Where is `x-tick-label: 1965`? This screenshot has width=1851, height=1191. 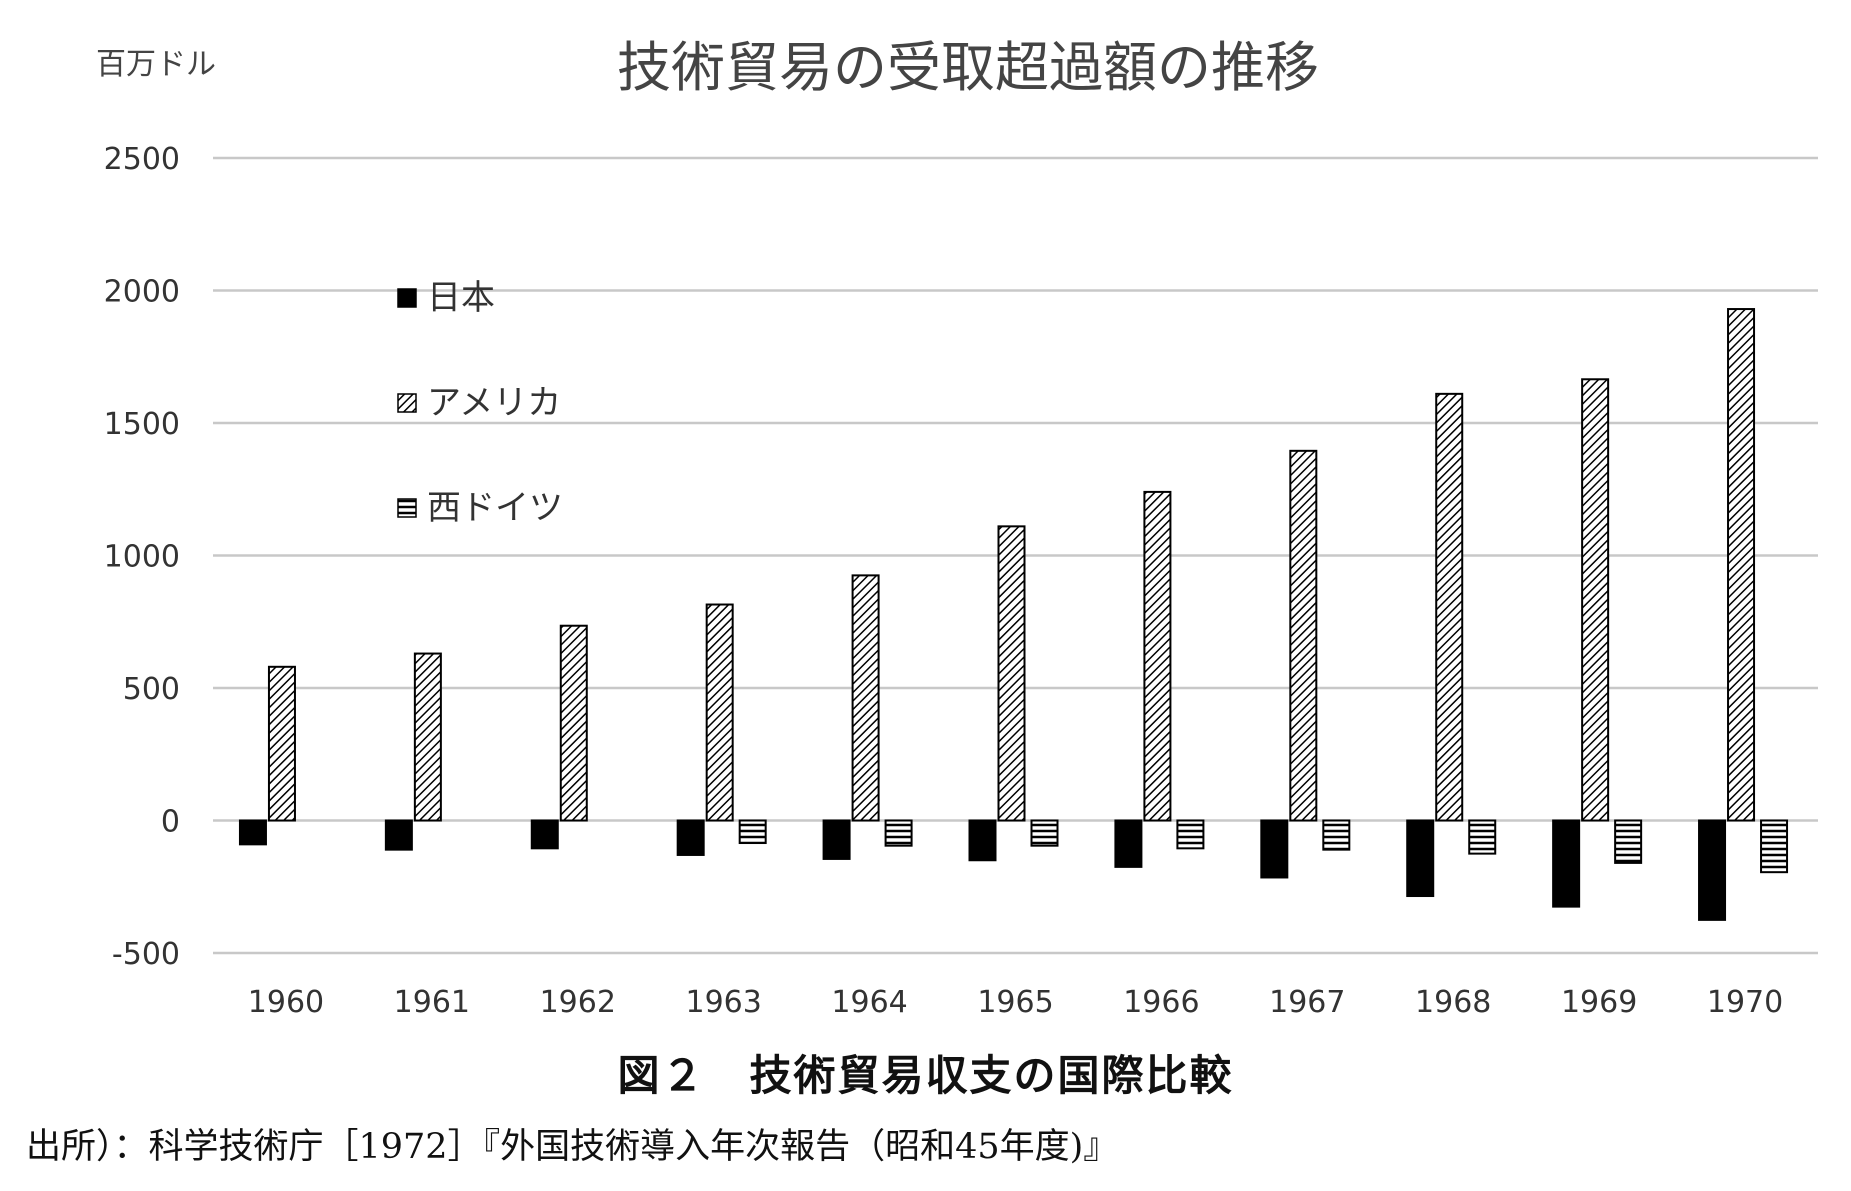
x-tick-label: 1965 is located at coordinates (1015, 1002).